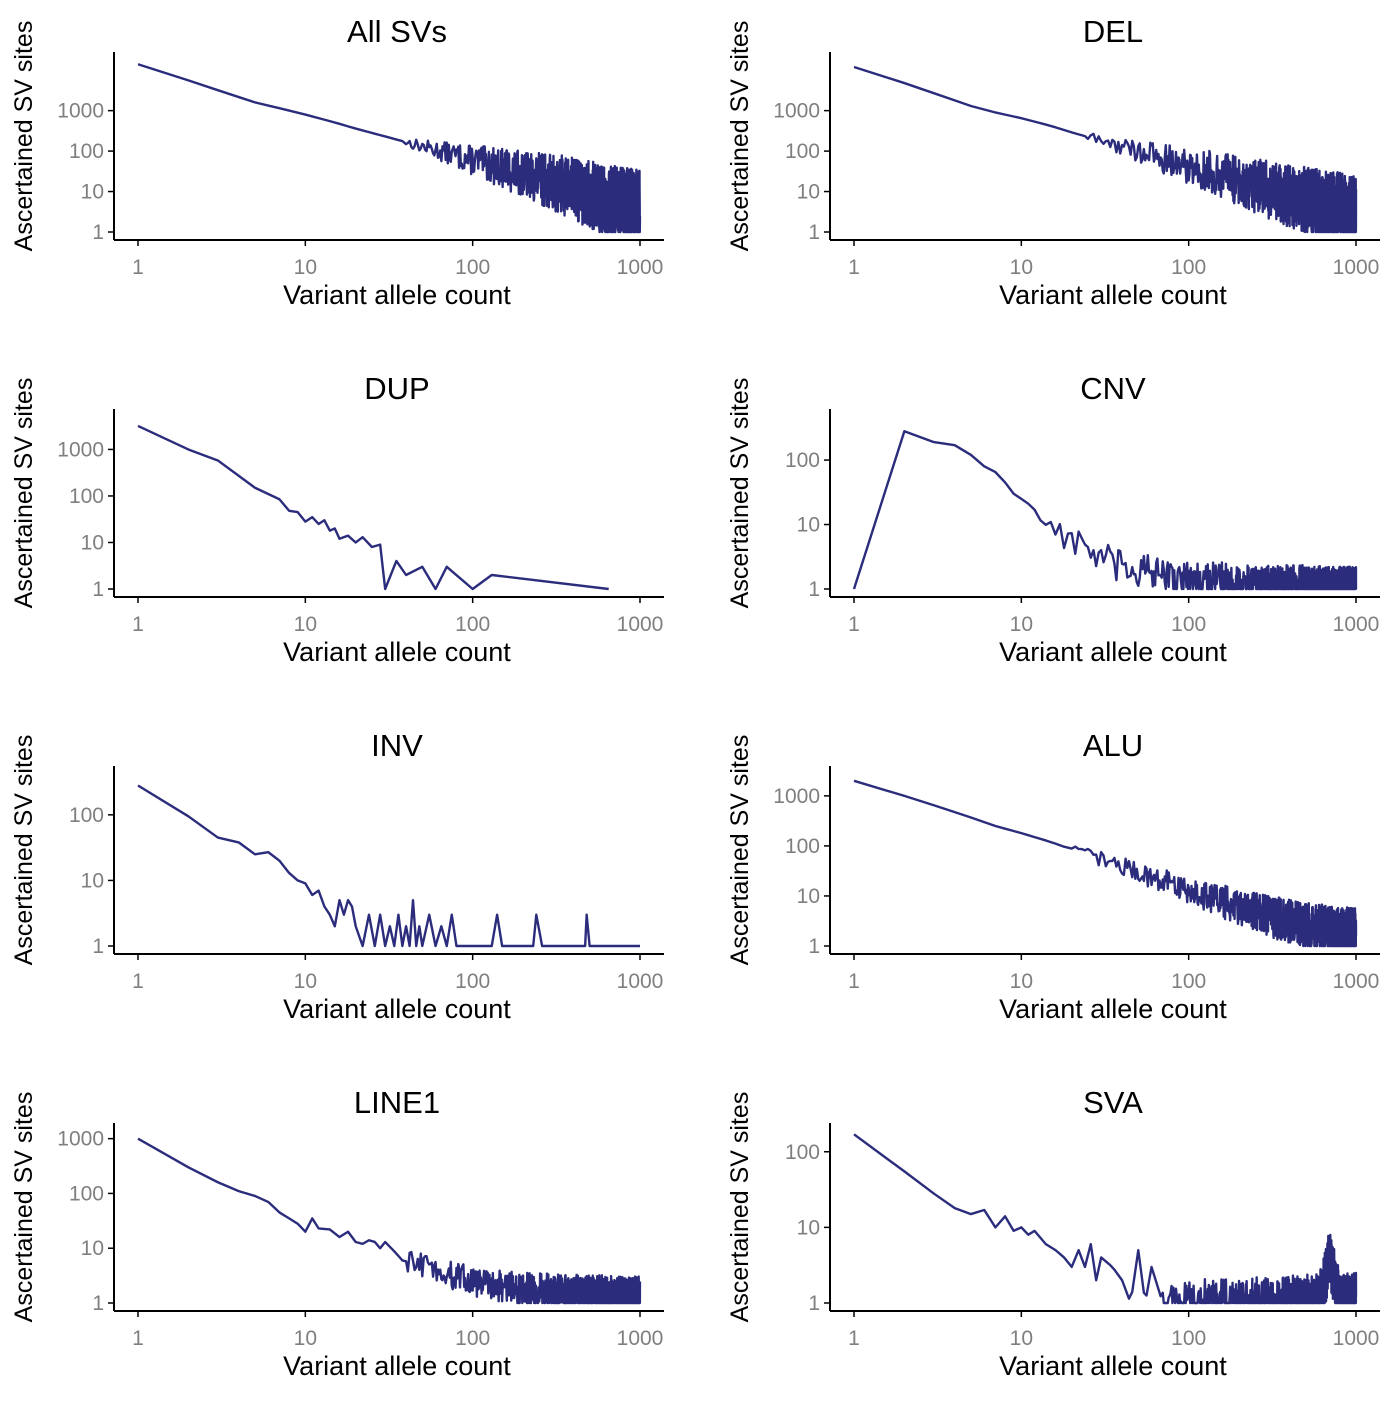 Image resolution: width=1399 pixels, height=1417 pixels. Describe the element at coordinates (1113, 31) in the screenshot. I see `chart-title: DEL` at that location.